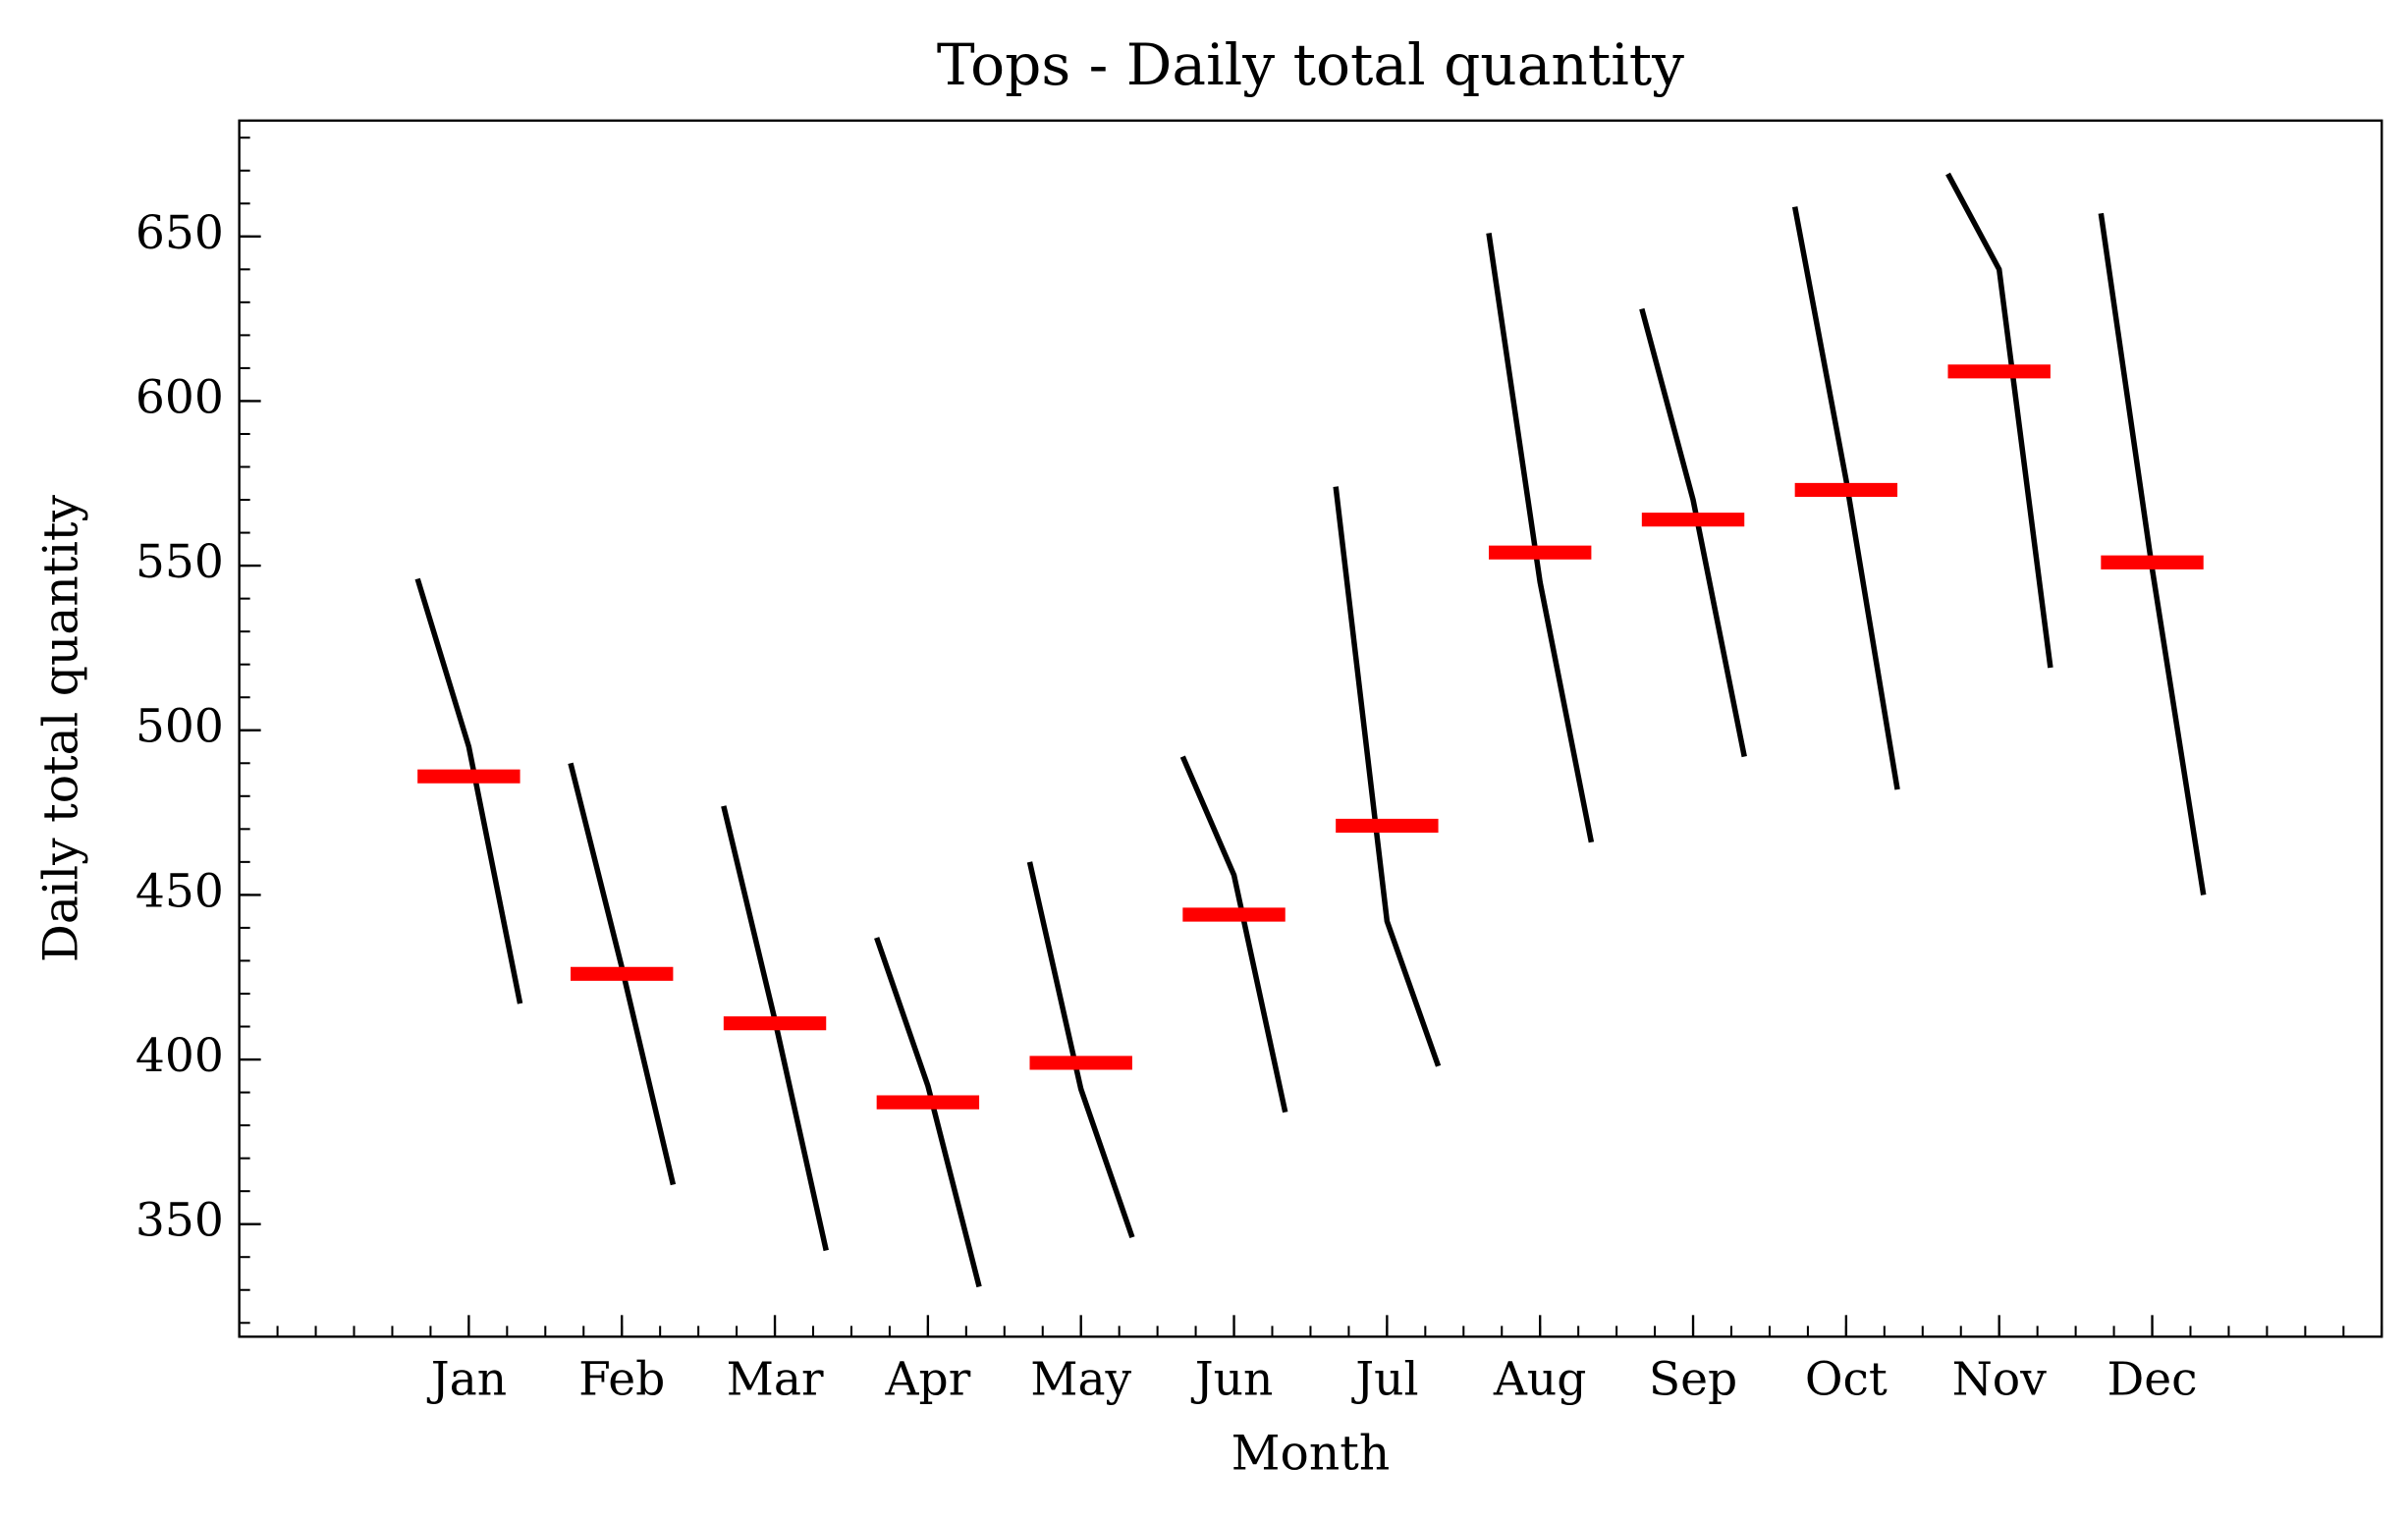 This screenshot has width=2408, height=1519. I want to click on x-tick-label: Dec, so click(2152, 1380).